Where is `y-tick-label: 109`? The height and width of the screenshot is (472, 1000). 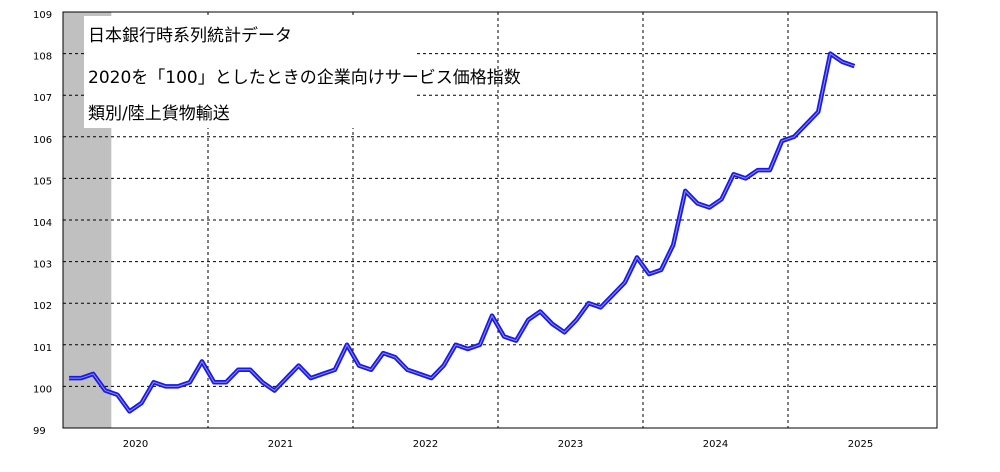
y-tick-label: 109 is located at coordinates (42, 15).